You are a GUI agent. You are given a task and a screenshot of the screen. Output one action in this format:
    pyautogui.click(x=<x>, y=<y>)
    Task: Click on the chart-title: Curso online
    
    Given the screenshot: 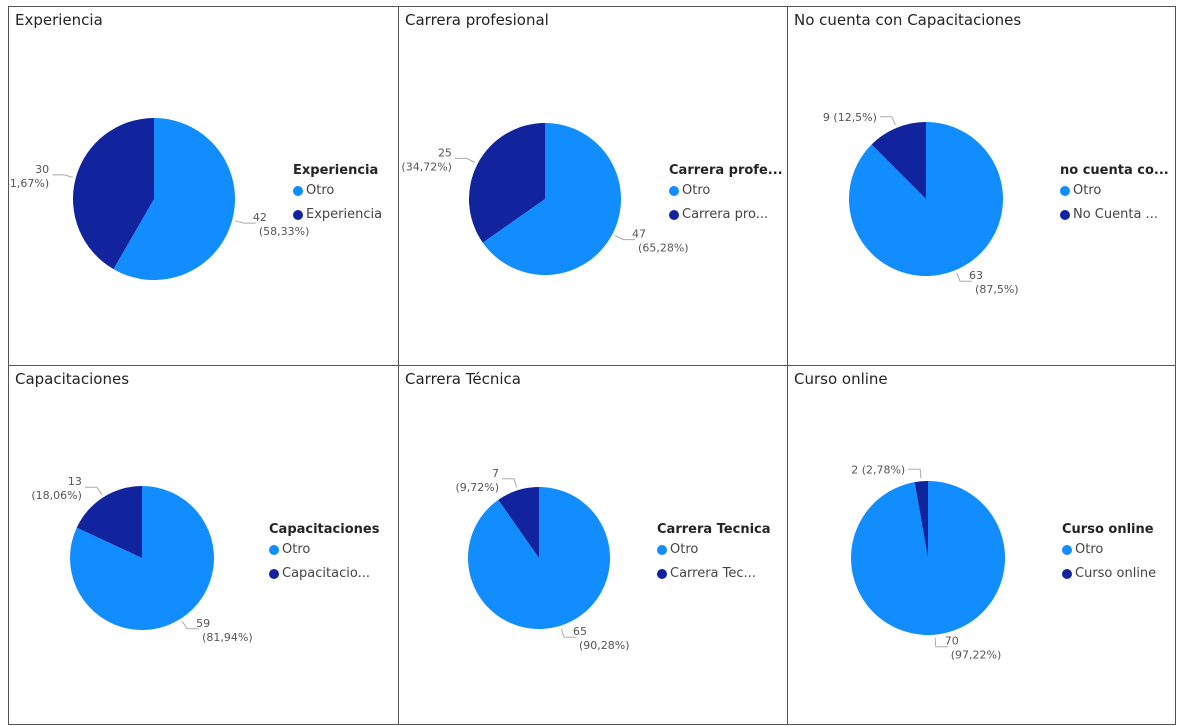 What is the action you would take?
    pyautogui.click(x=841, y=379)
    